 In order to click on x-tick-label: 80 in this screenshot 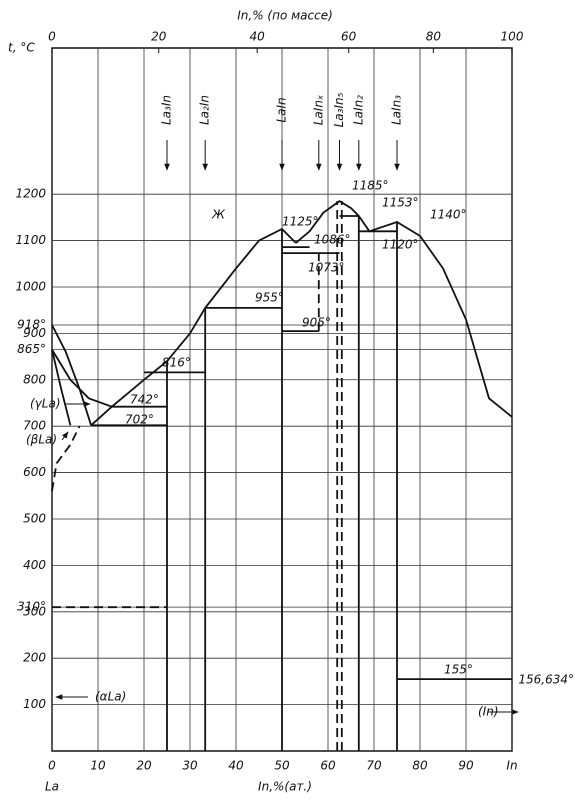, I will do `click(420, 766)`.